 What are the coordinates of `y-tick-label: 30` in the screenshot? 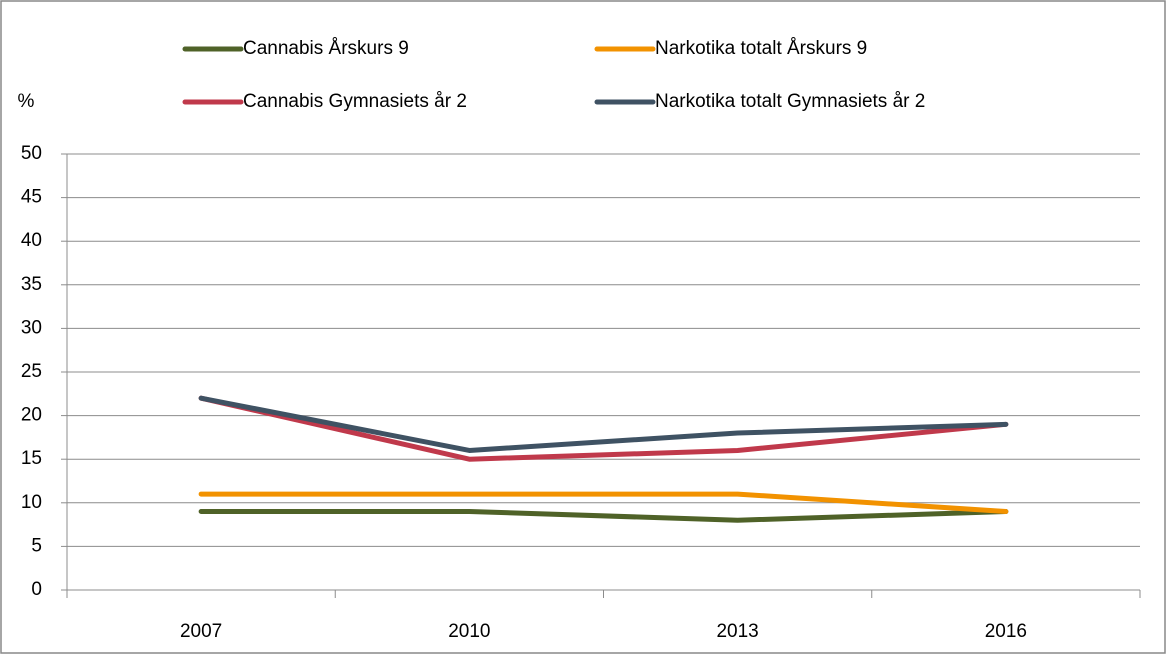 It's located at (31, 327).